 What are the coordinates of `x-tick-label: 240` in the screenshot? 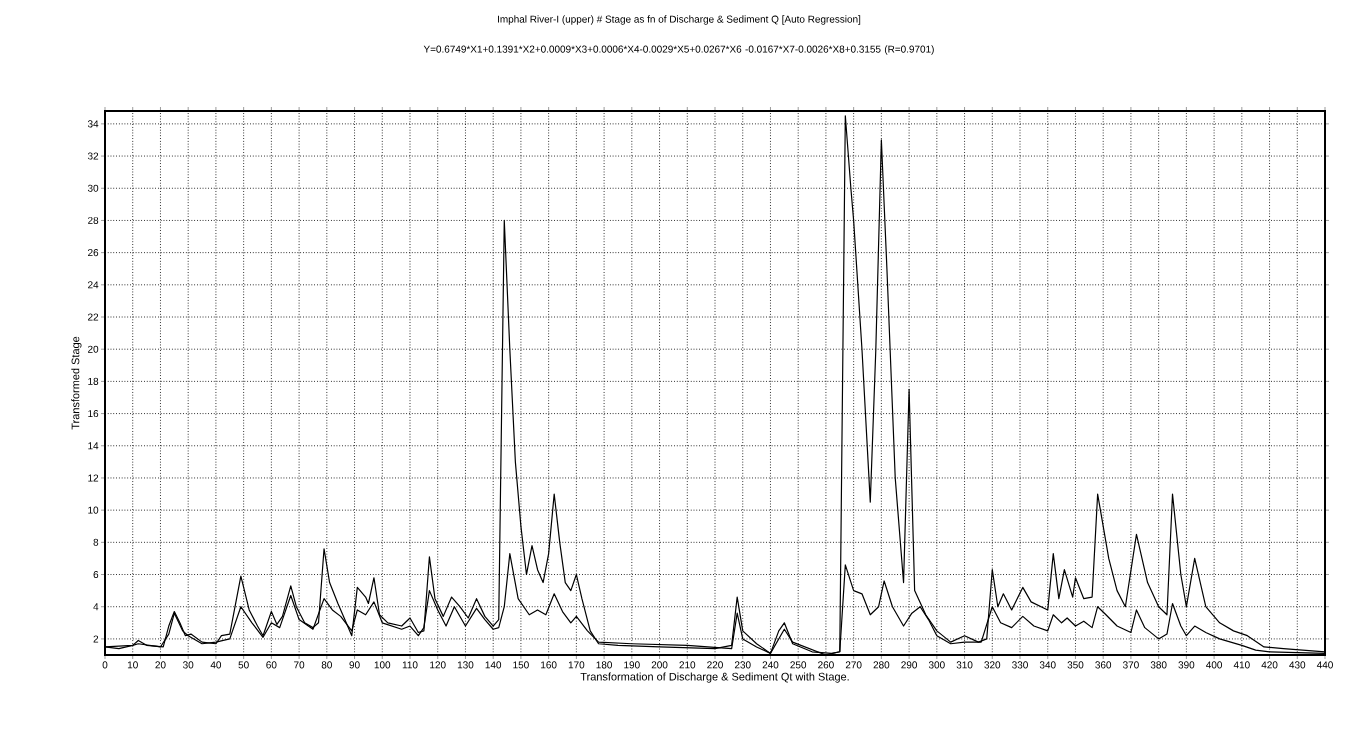 It's located at (770, 665).